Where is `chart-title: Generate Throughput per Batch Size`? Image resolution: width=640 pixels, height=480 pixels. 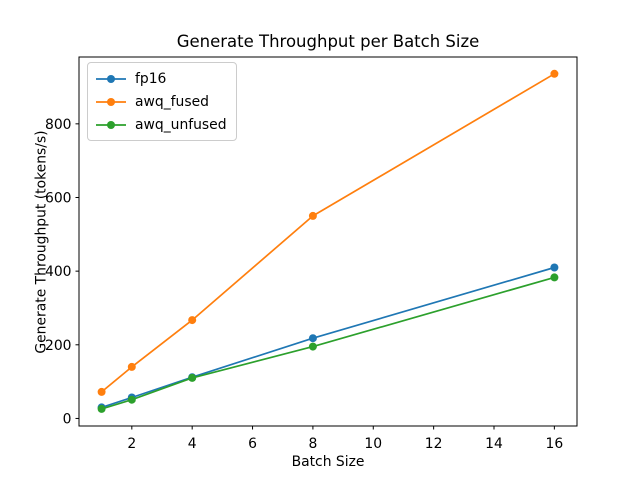 chart-title: Generate Throughput per Batch Size is located at coordinates (328, 41).